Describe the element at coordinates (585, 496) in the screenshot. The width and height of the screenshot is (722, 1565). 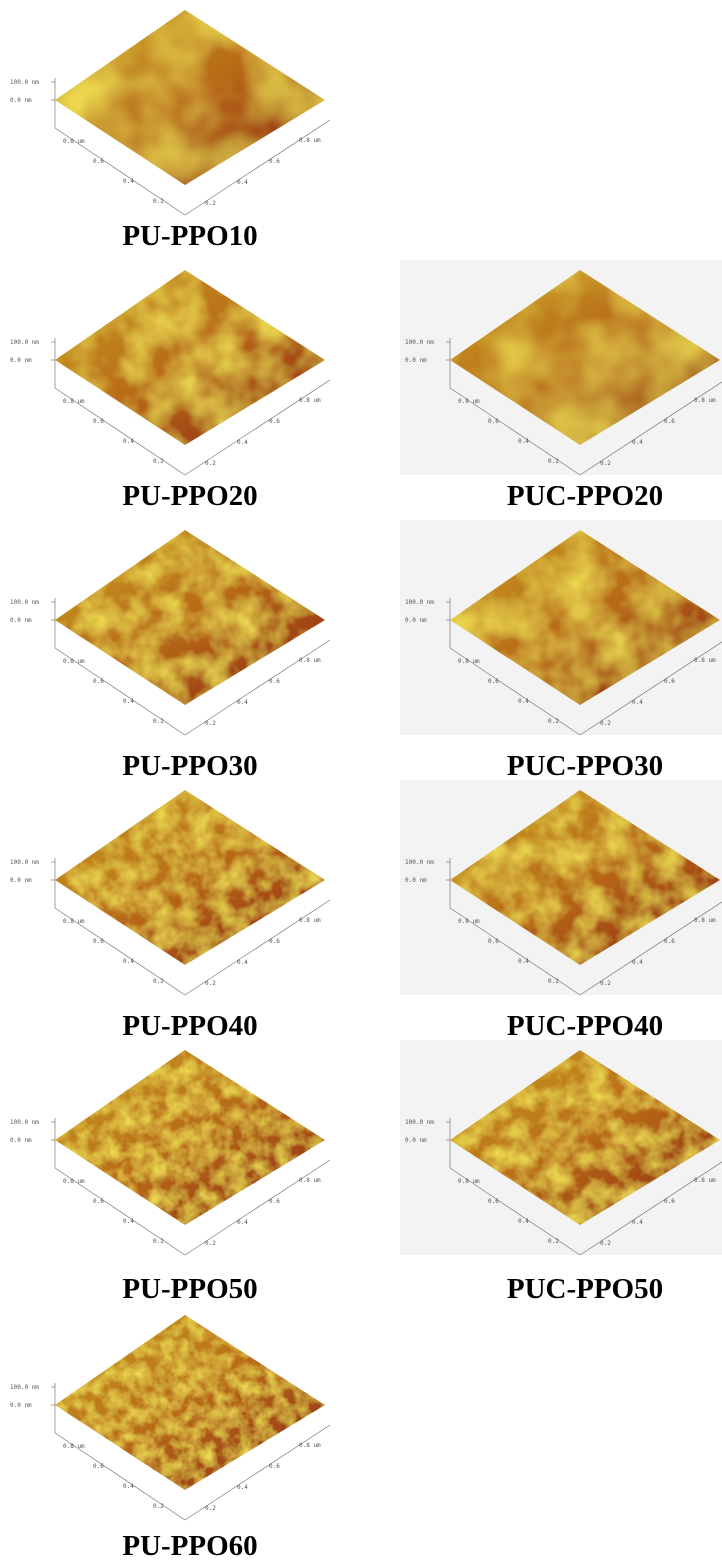
I see `panel-label: PUC-PPO20` at that location.